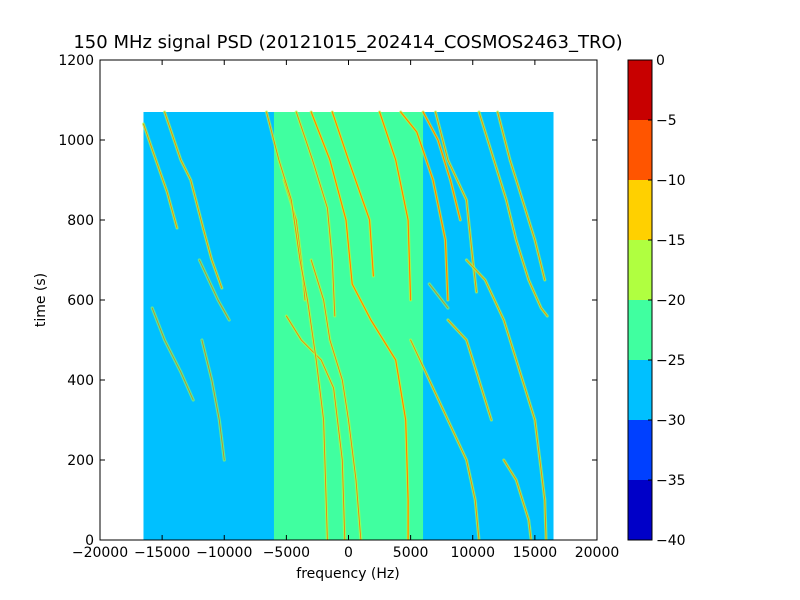  What do you see at coordinates (671, 301) in the screenshot?
I see `colorbar-tick-label: −20` at bounding box center [671, 301].